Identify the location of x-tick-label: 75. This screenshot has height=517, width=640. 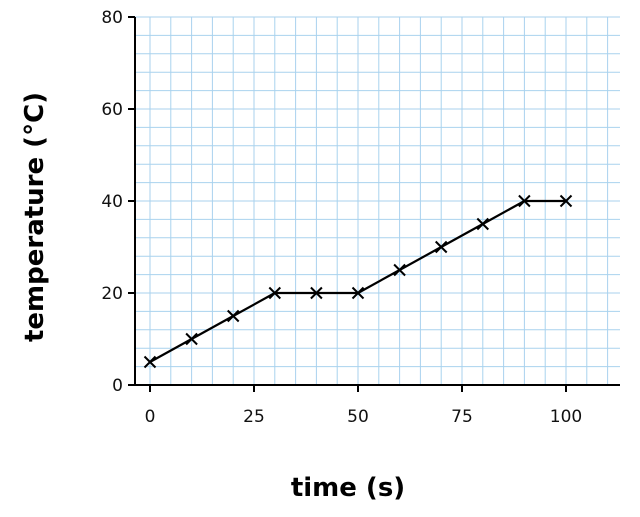
(462, 417).